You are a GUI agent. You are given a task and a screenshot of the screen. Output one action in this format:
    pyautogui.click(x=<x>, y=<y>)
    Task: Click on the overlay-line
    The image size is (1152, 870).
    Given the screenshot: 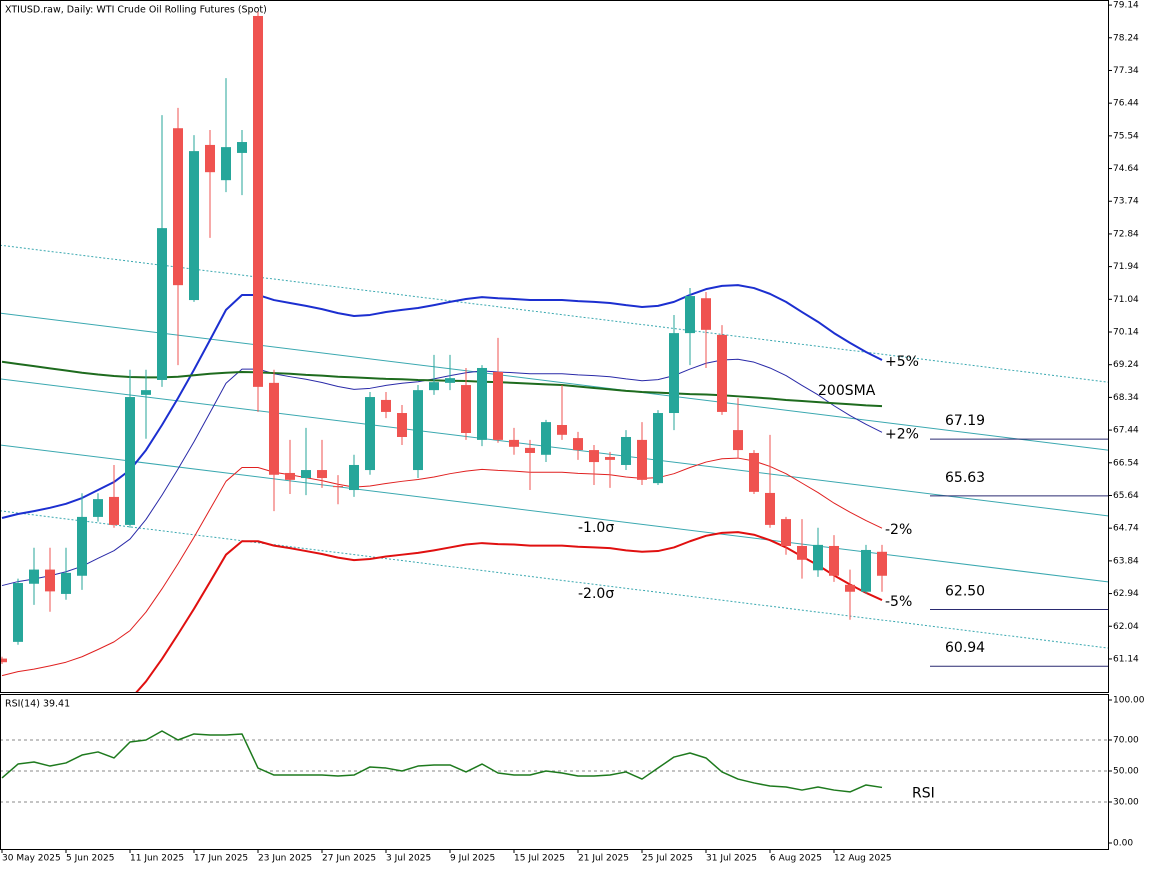 What is the action you would take?
    pyautogui.click(x=442, y=384)
    